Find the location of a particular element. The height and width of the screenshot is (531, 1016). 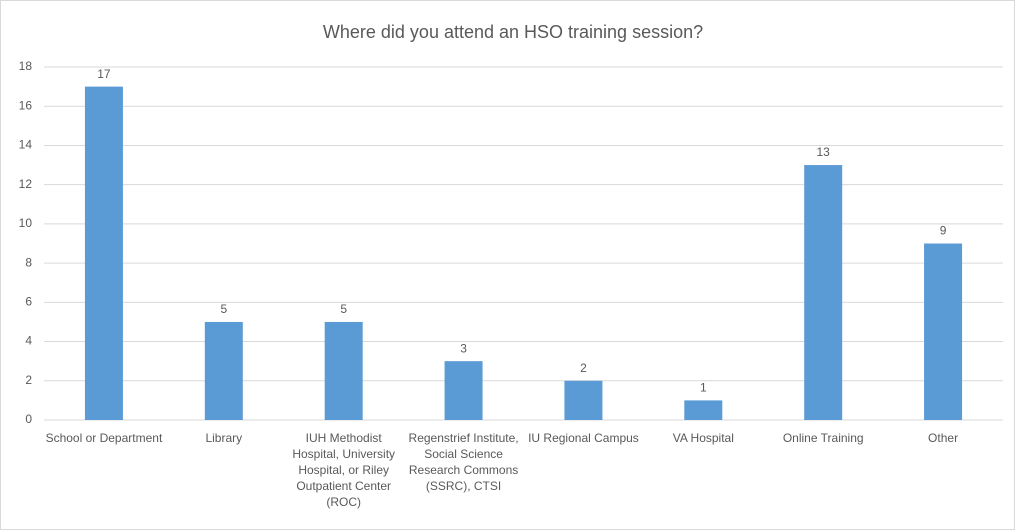

y-tick-label: 2 is located at coordinates (28, 380).